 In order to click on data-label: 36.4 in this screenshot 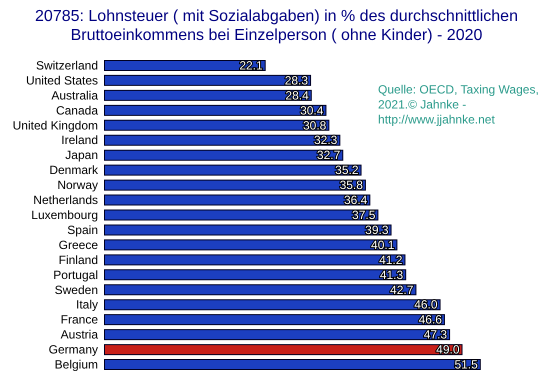, I will do `click(356, 200)`.